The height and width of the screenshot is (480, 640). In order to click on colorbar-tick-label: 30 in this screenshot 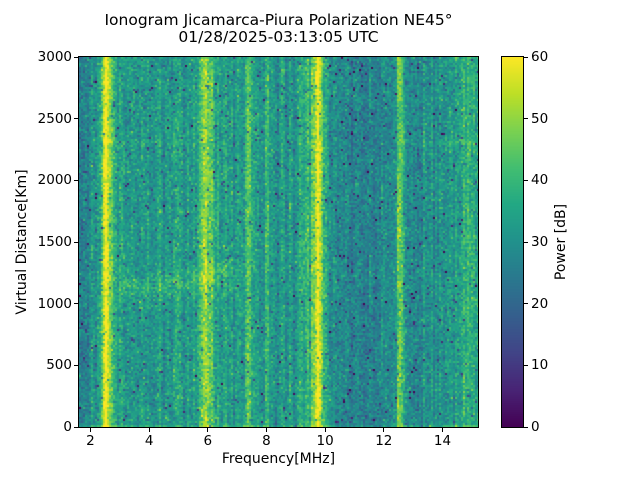, I will do `click(540, 242)`.